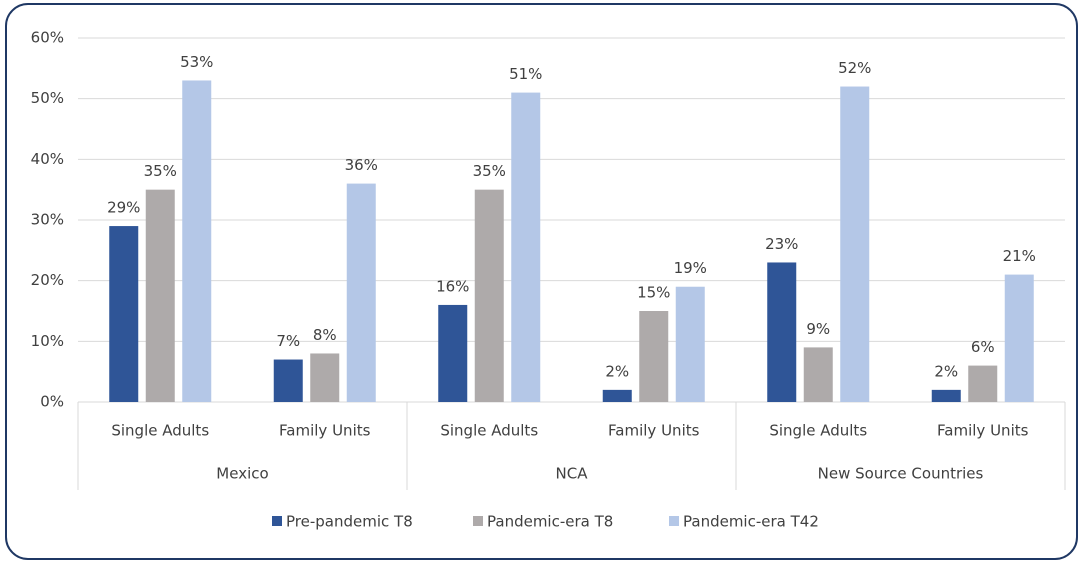 The width and height of the screenshot is (1083, 563). I want to click on value-label: 23%, so click(781, 244).